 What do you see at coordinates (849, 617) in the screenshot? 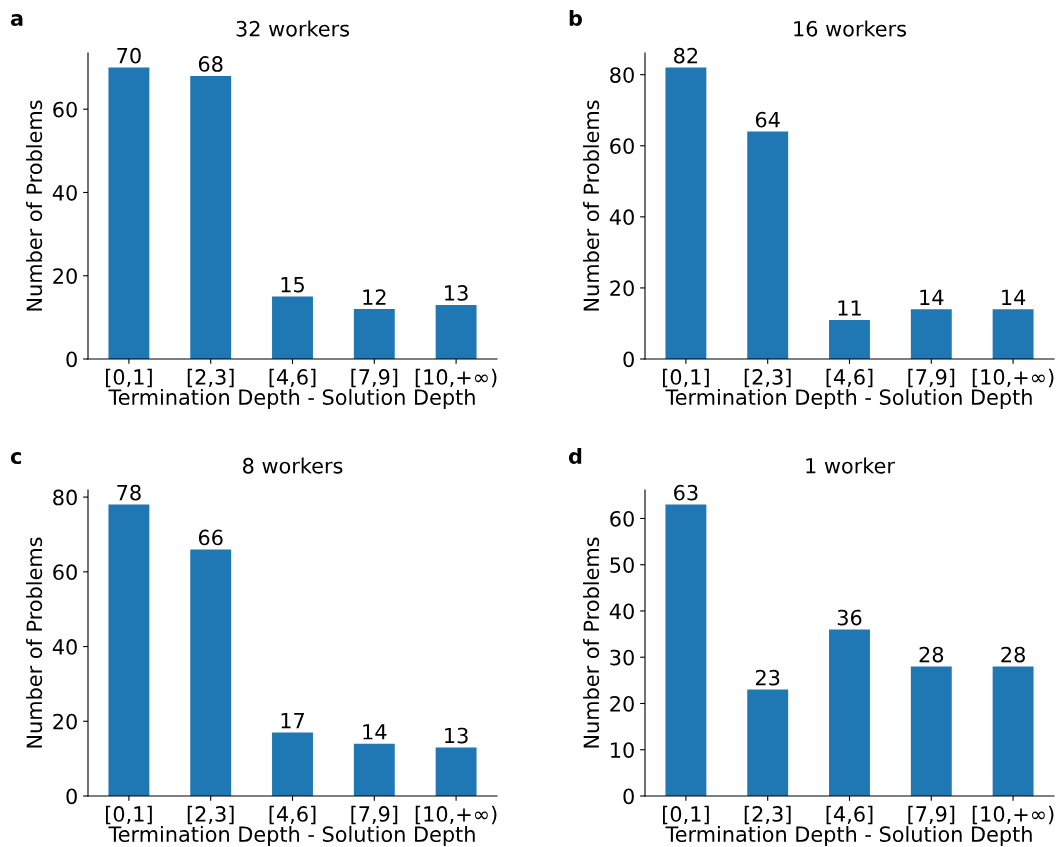
I see `data-label: 36` at bounding box center [849, 617].